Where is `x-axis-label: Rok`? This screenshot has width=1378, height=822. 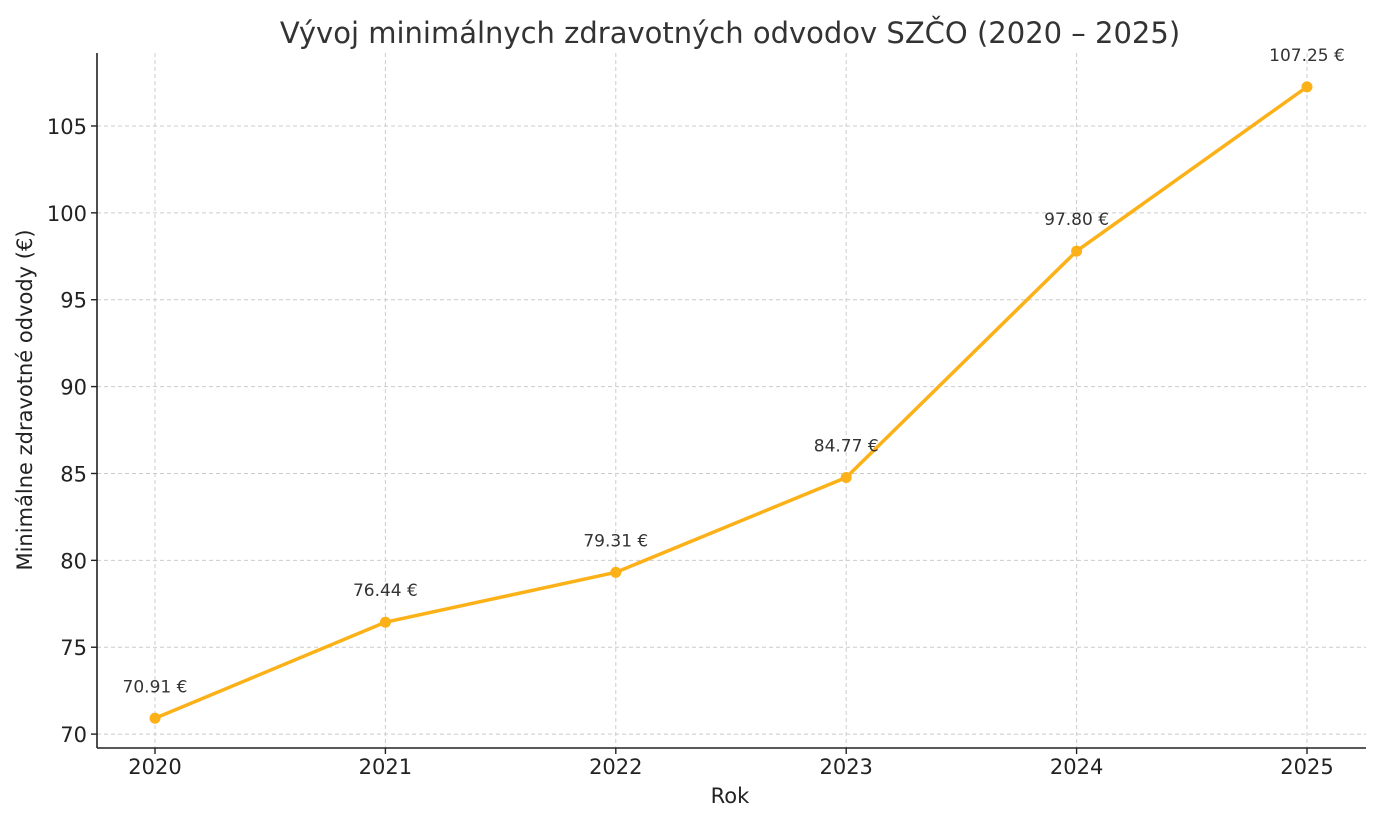 x-axis-label: Rok is located at coordinates (730, 796).